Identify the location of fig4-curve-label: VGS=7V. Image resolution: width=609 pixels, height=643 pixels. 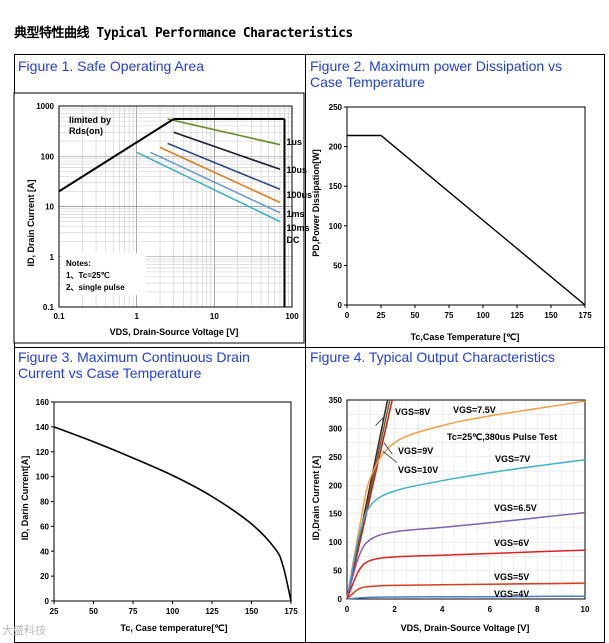
(512, 459).